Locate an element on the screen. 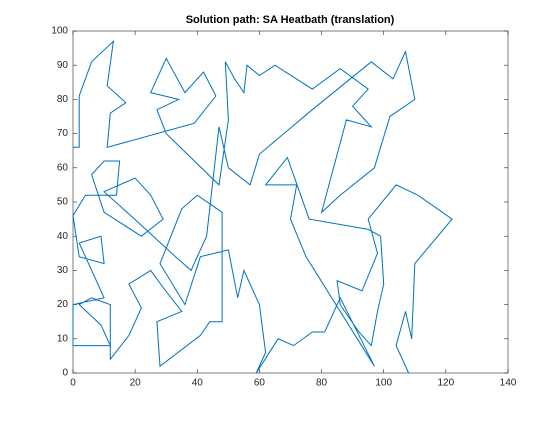  y-tick-label: 40 is located at coordinates (63, 236).